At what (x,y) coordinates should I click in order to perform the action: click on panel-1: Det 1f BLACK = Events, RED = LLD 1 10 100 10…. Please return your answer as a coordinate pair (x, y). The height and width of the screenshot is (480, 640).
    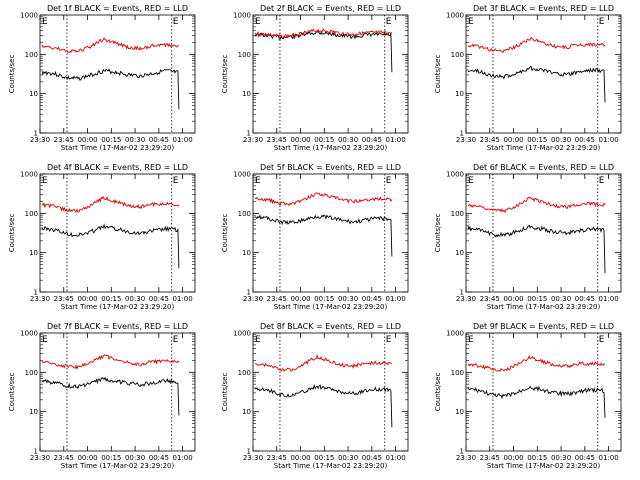
    Looking at the image, I should click on (102, 78).